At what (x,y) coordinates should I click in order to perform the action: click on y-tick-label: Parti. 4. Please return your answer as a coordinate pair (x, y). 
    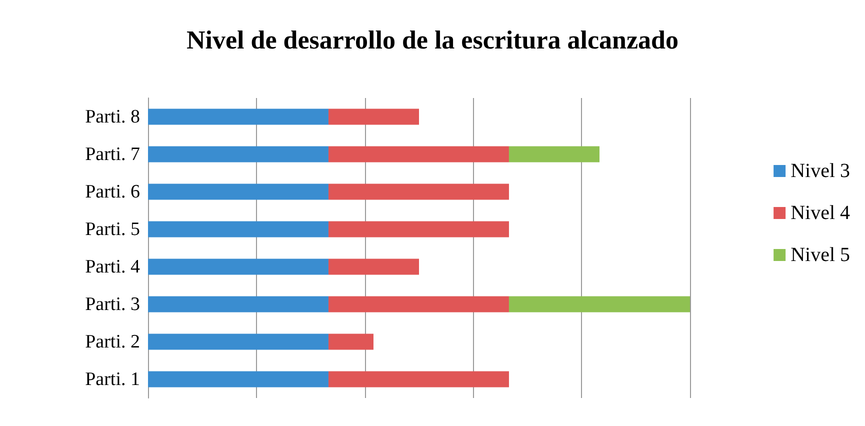
    Looking at the image, I should click on (112, 267).